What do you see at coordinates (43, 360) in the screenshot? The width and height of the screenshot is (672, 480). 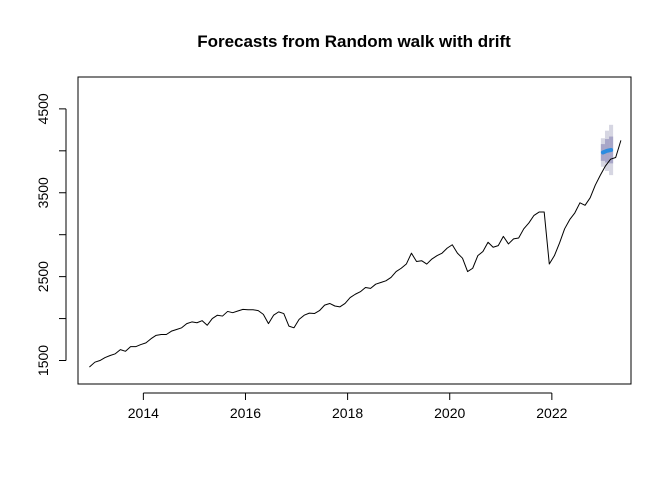 I see `y-tick-label: 1500` at bounding box center [43, 360].